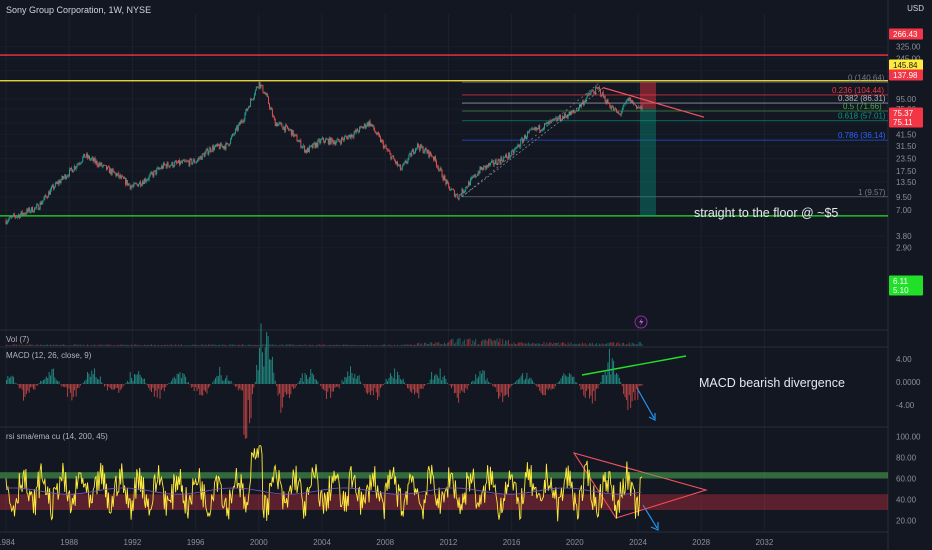  Describe the element at coordinates (648, 162) in the screenshot. I see `target-zone` at that location.